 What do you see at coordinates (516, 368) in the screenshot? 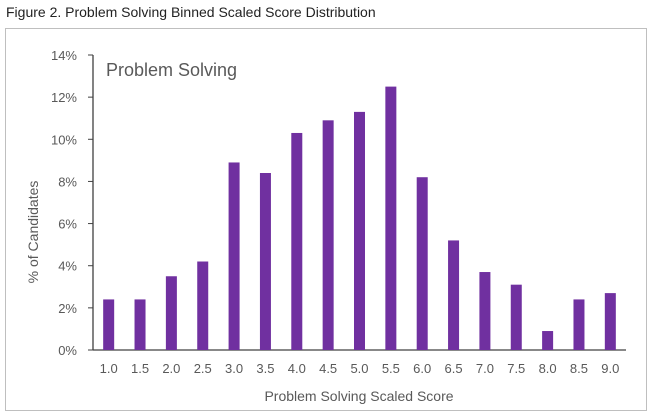
I see `x-tick-label: 7.5` at bounding box center [516, 368].